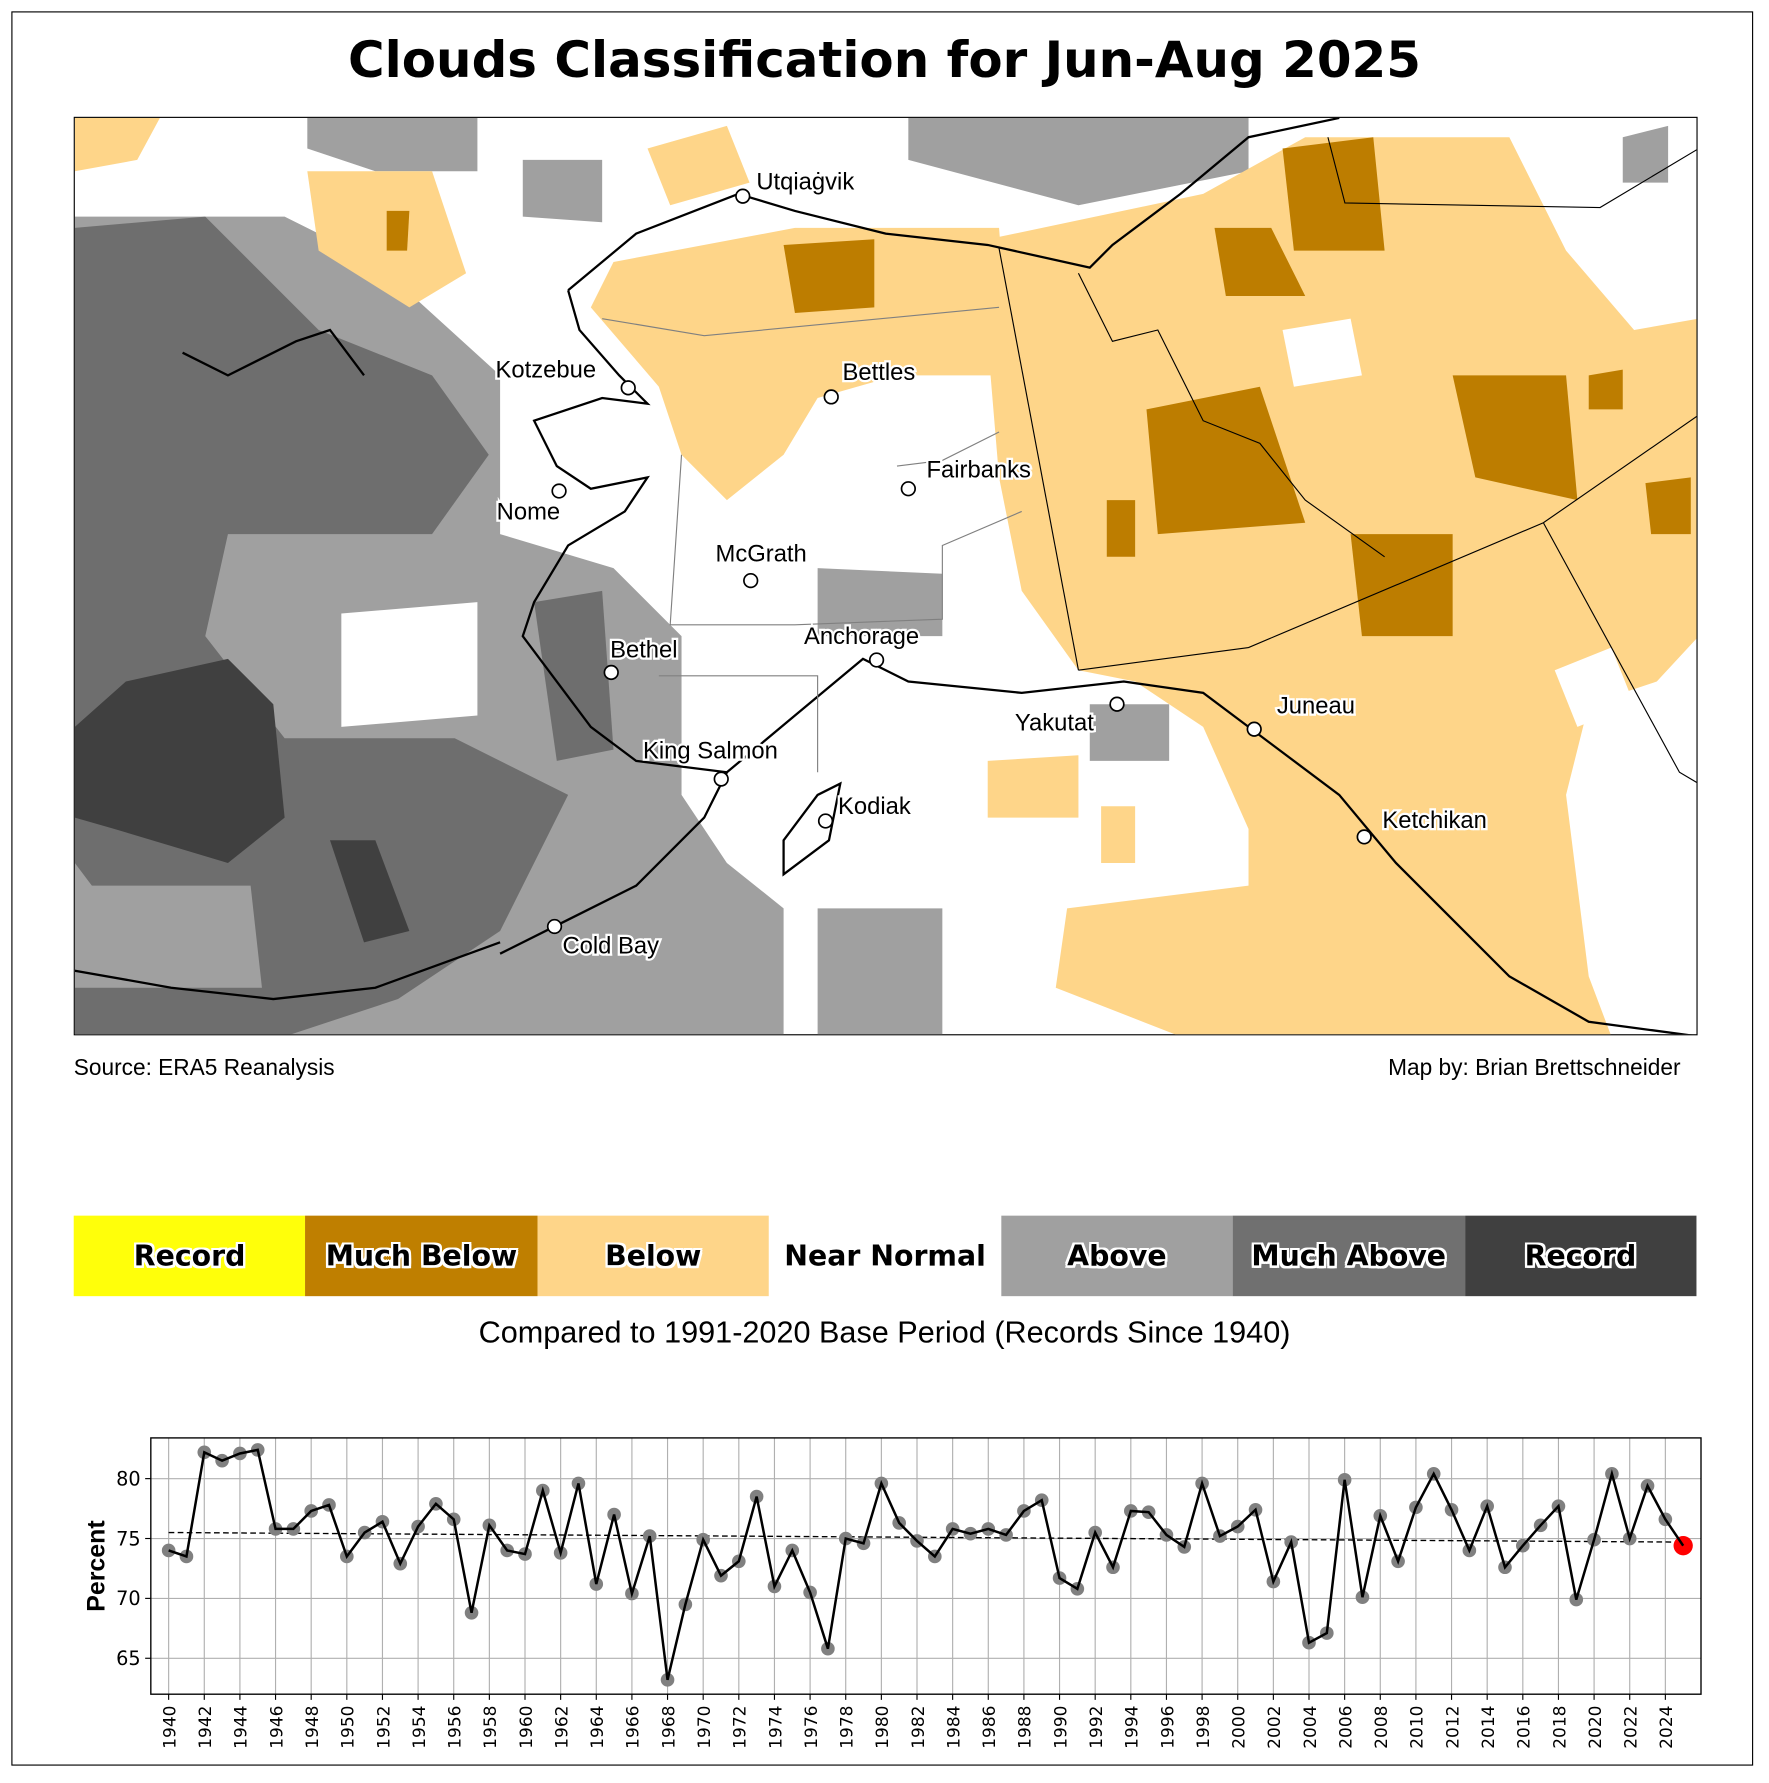  Describe the element at coordinates (861, 636) in the screenshot. I see `city-label: Anchorage` at that location.